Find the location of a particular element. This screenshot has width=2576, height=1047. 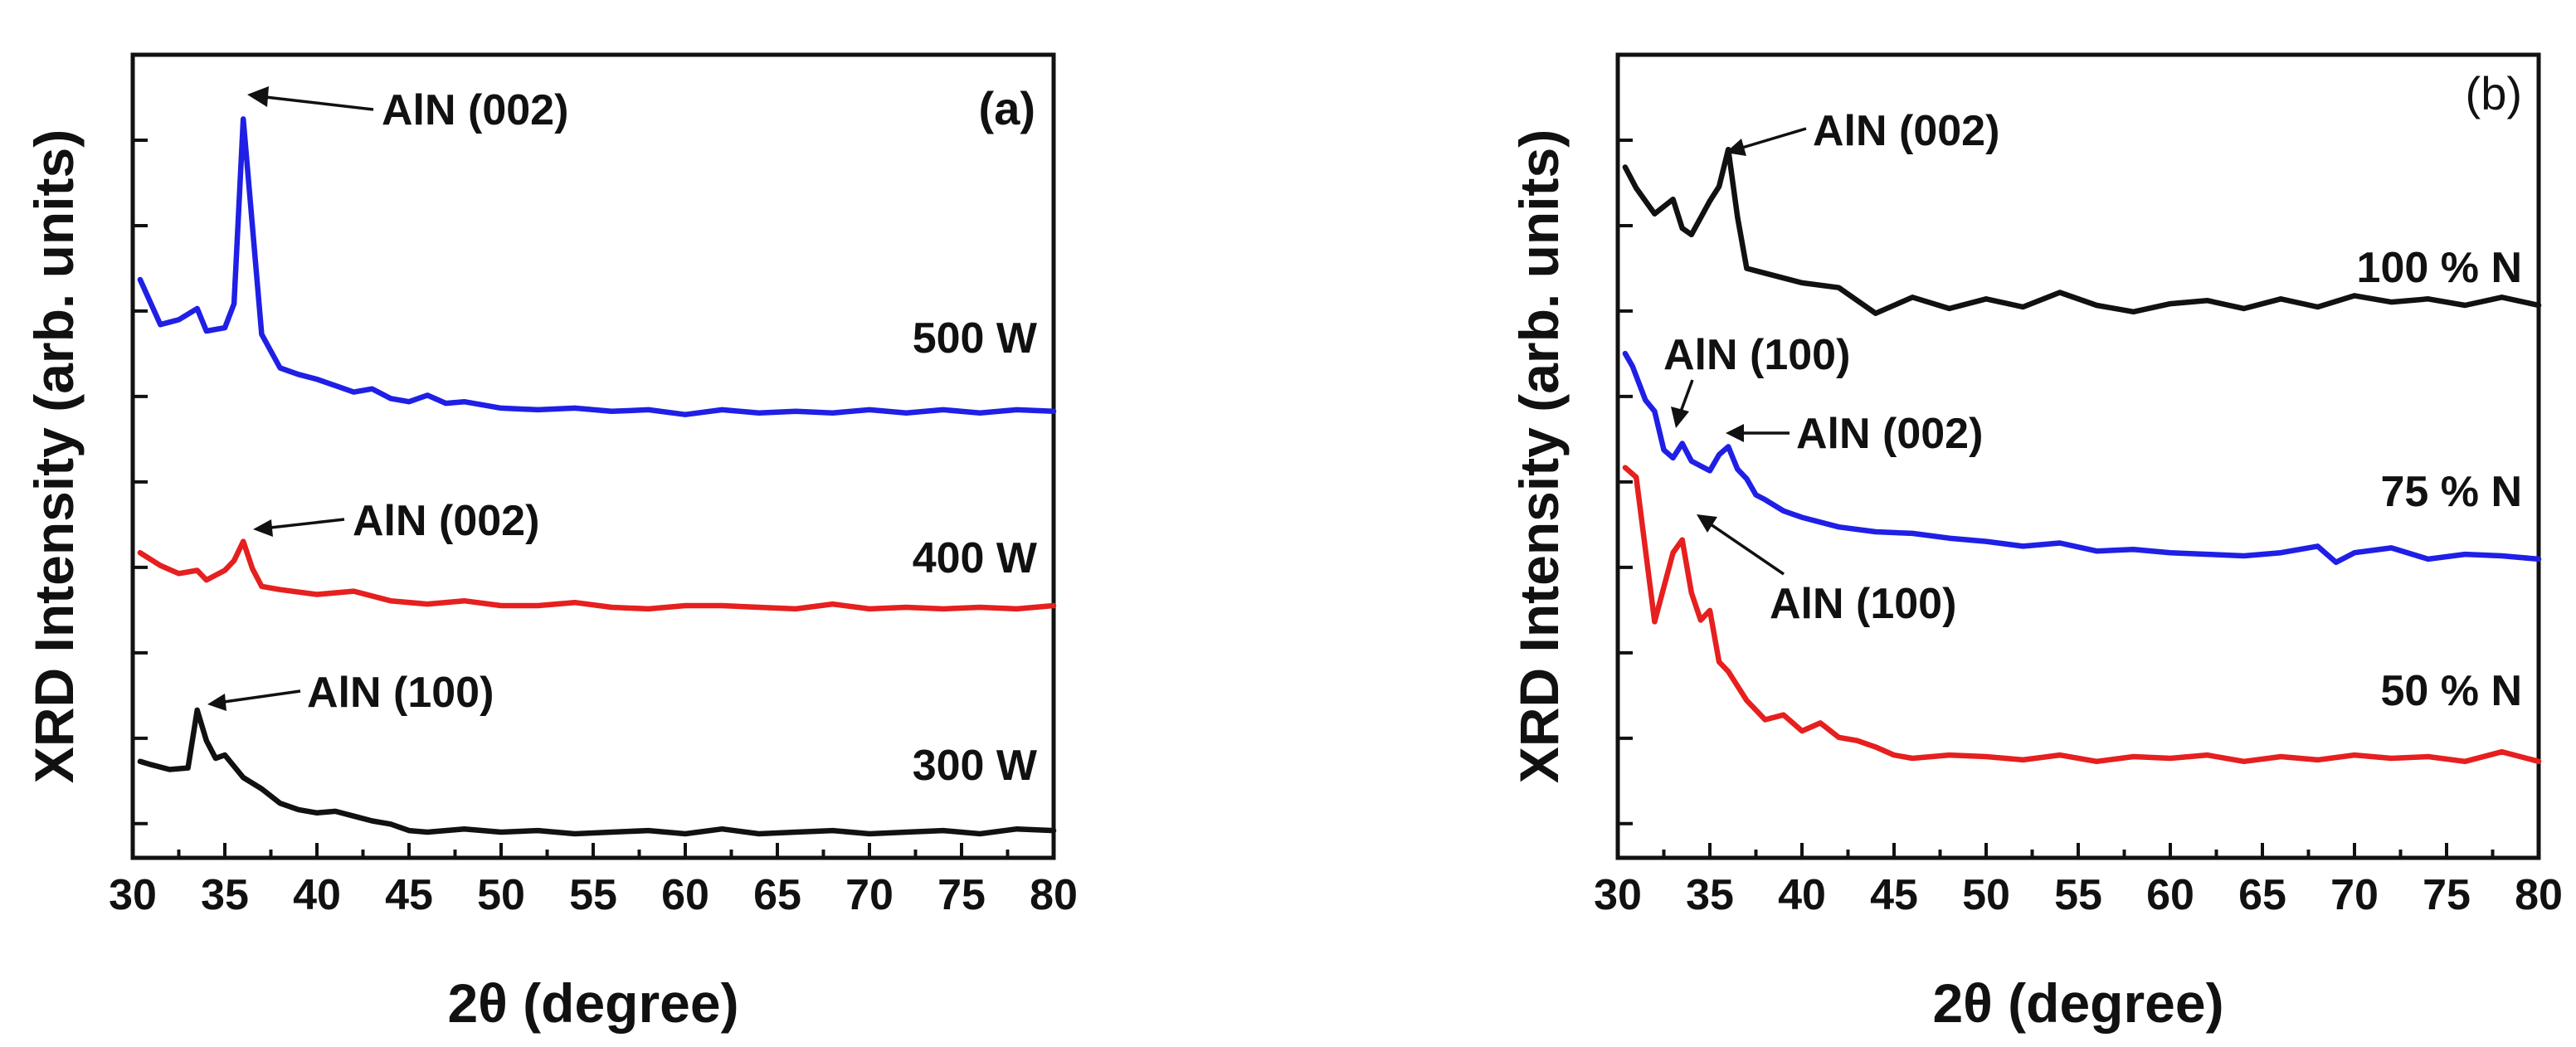

panel-b-x-tick-label-35: 35 is located at coordinates (1710, 895).